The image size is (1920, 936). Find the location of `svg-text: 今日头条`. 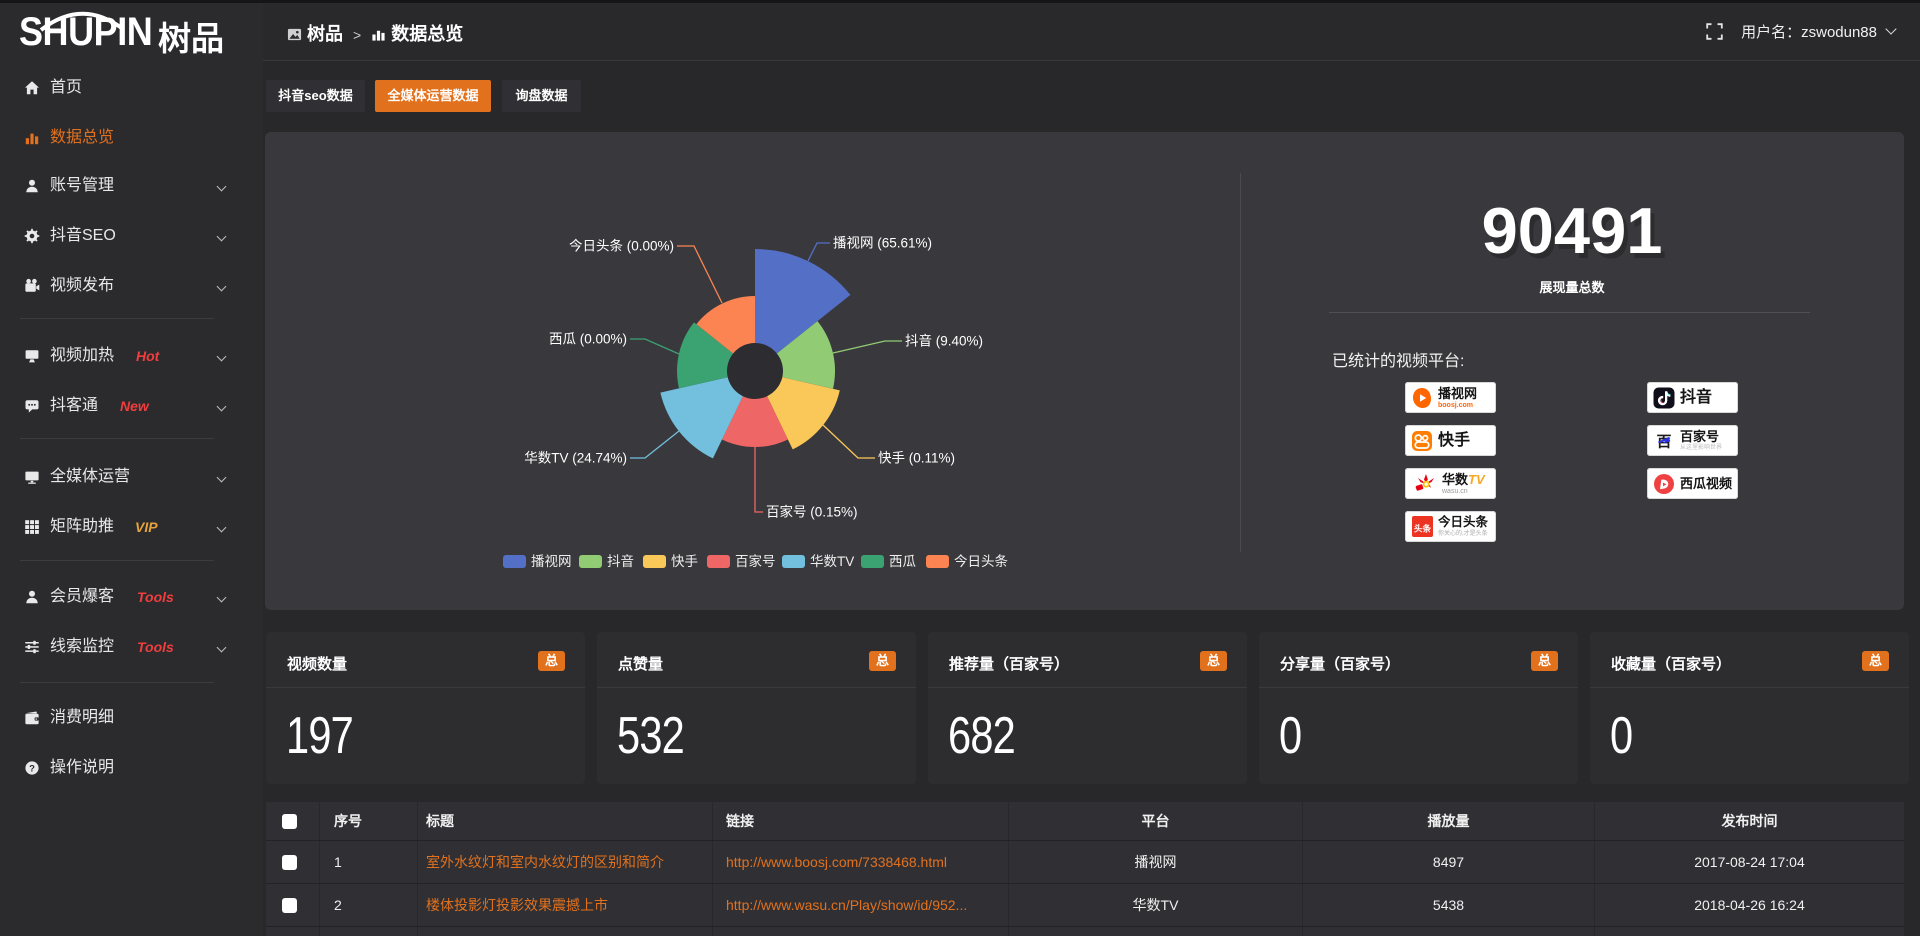

svg-text: 今日头条 is located at coordinates (981, 561).